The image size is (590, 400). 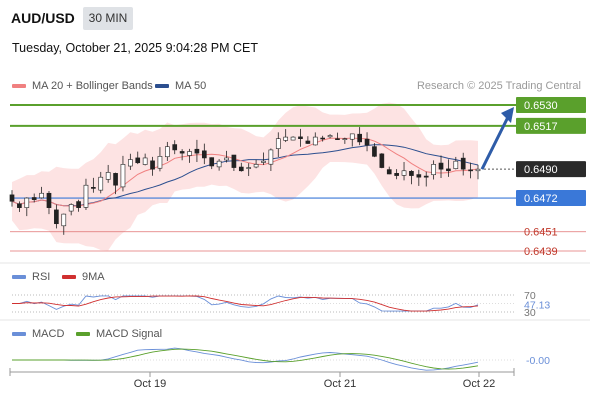 I want to click on macd-panel: -0.00, so click(x=295, y=345).